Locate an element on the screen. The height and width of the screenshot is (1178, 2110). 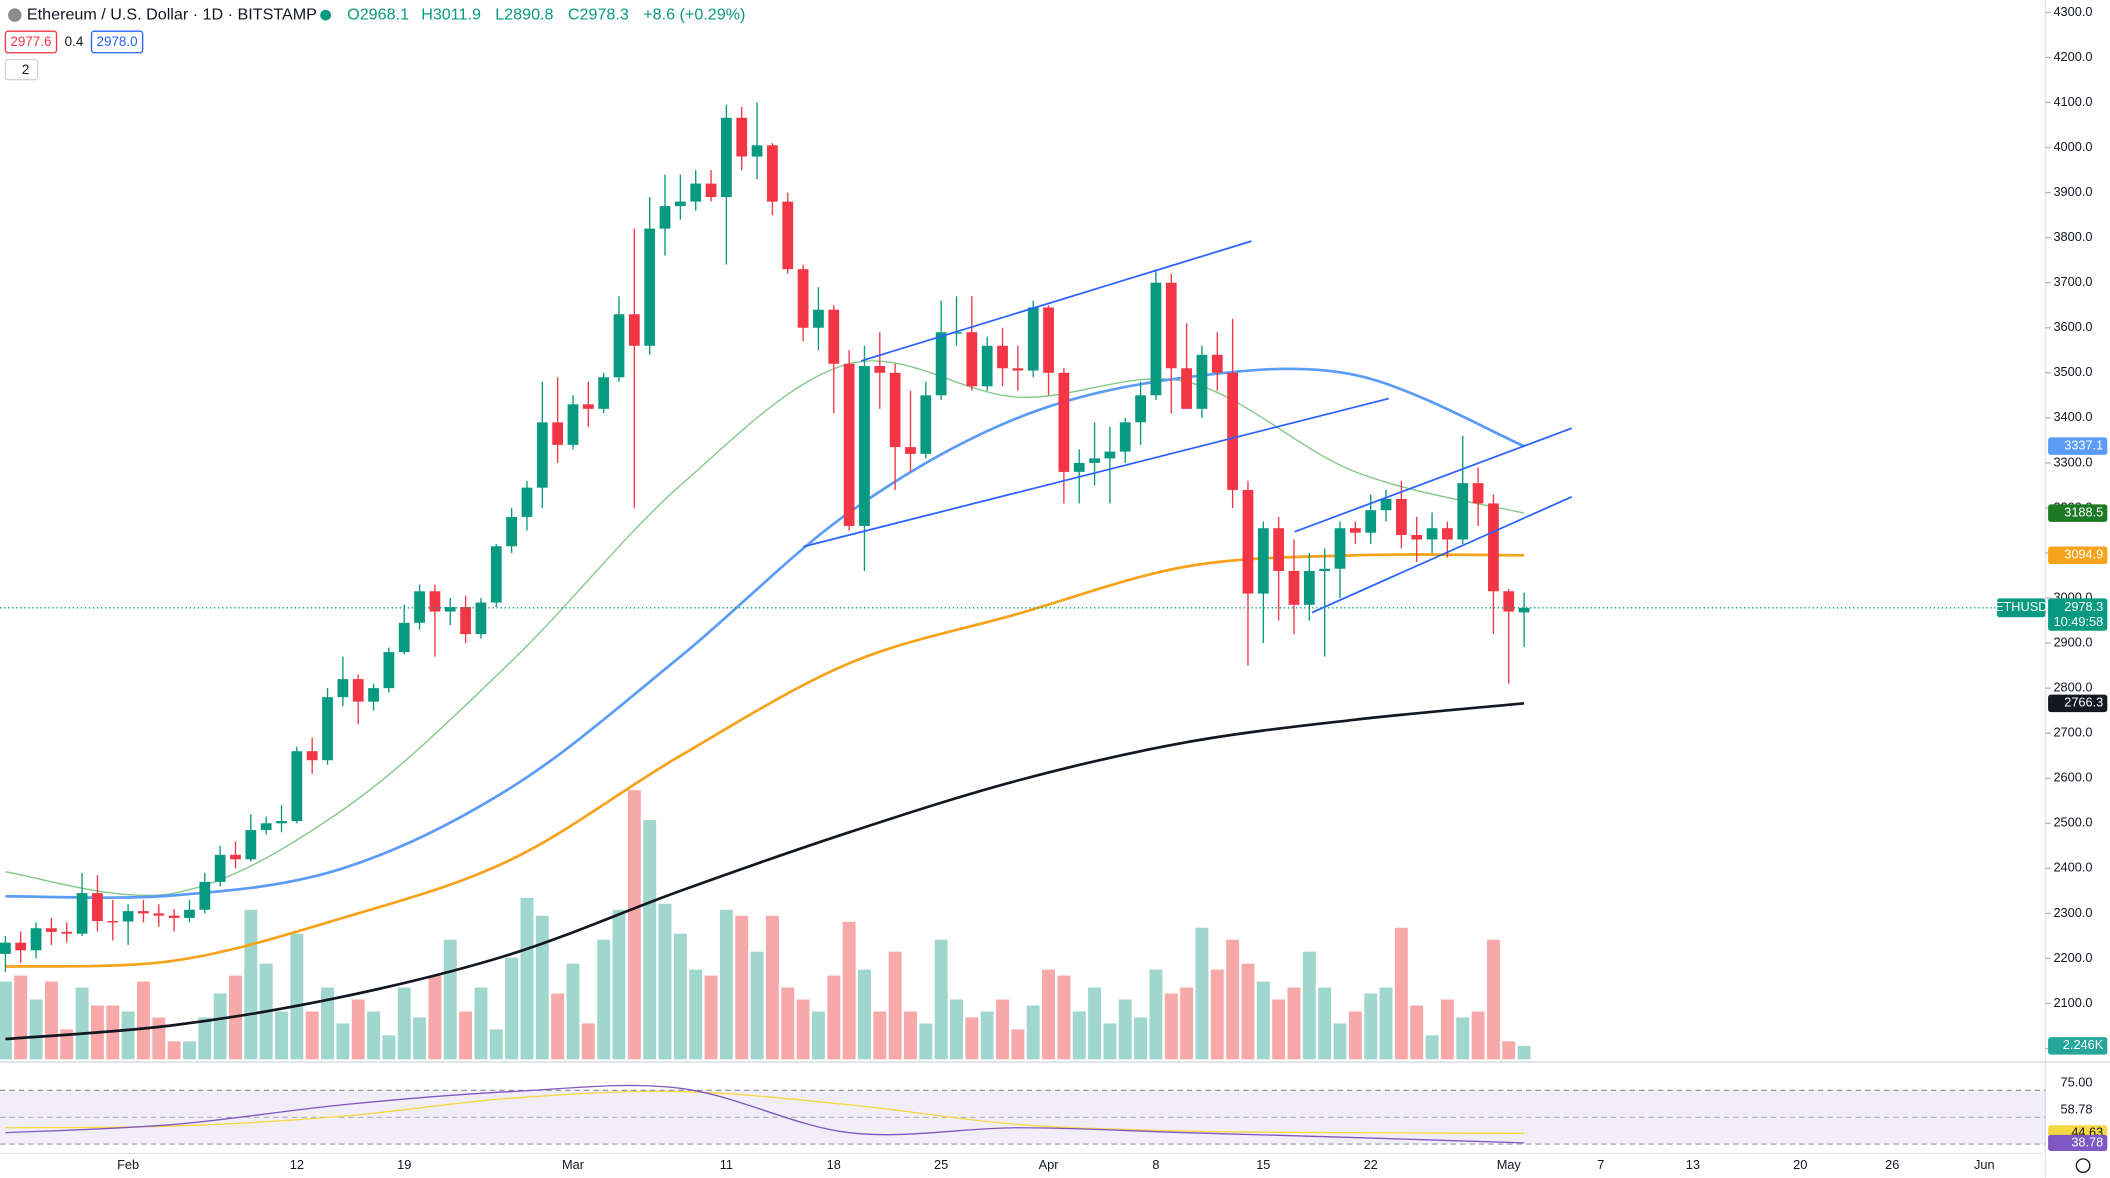
x-tick-label: 18 is located at coordinates (834, 1164).